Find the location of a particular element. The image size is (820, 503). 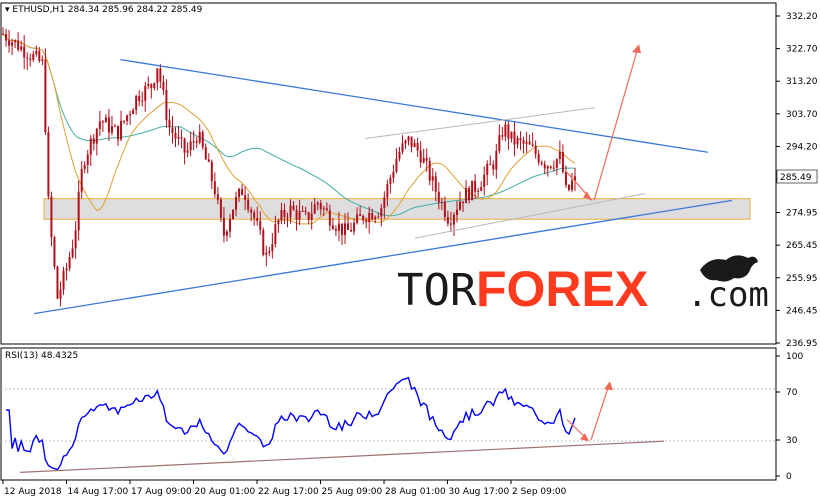

rsi-tick-label: 100 is located at coordinates (794, 357).